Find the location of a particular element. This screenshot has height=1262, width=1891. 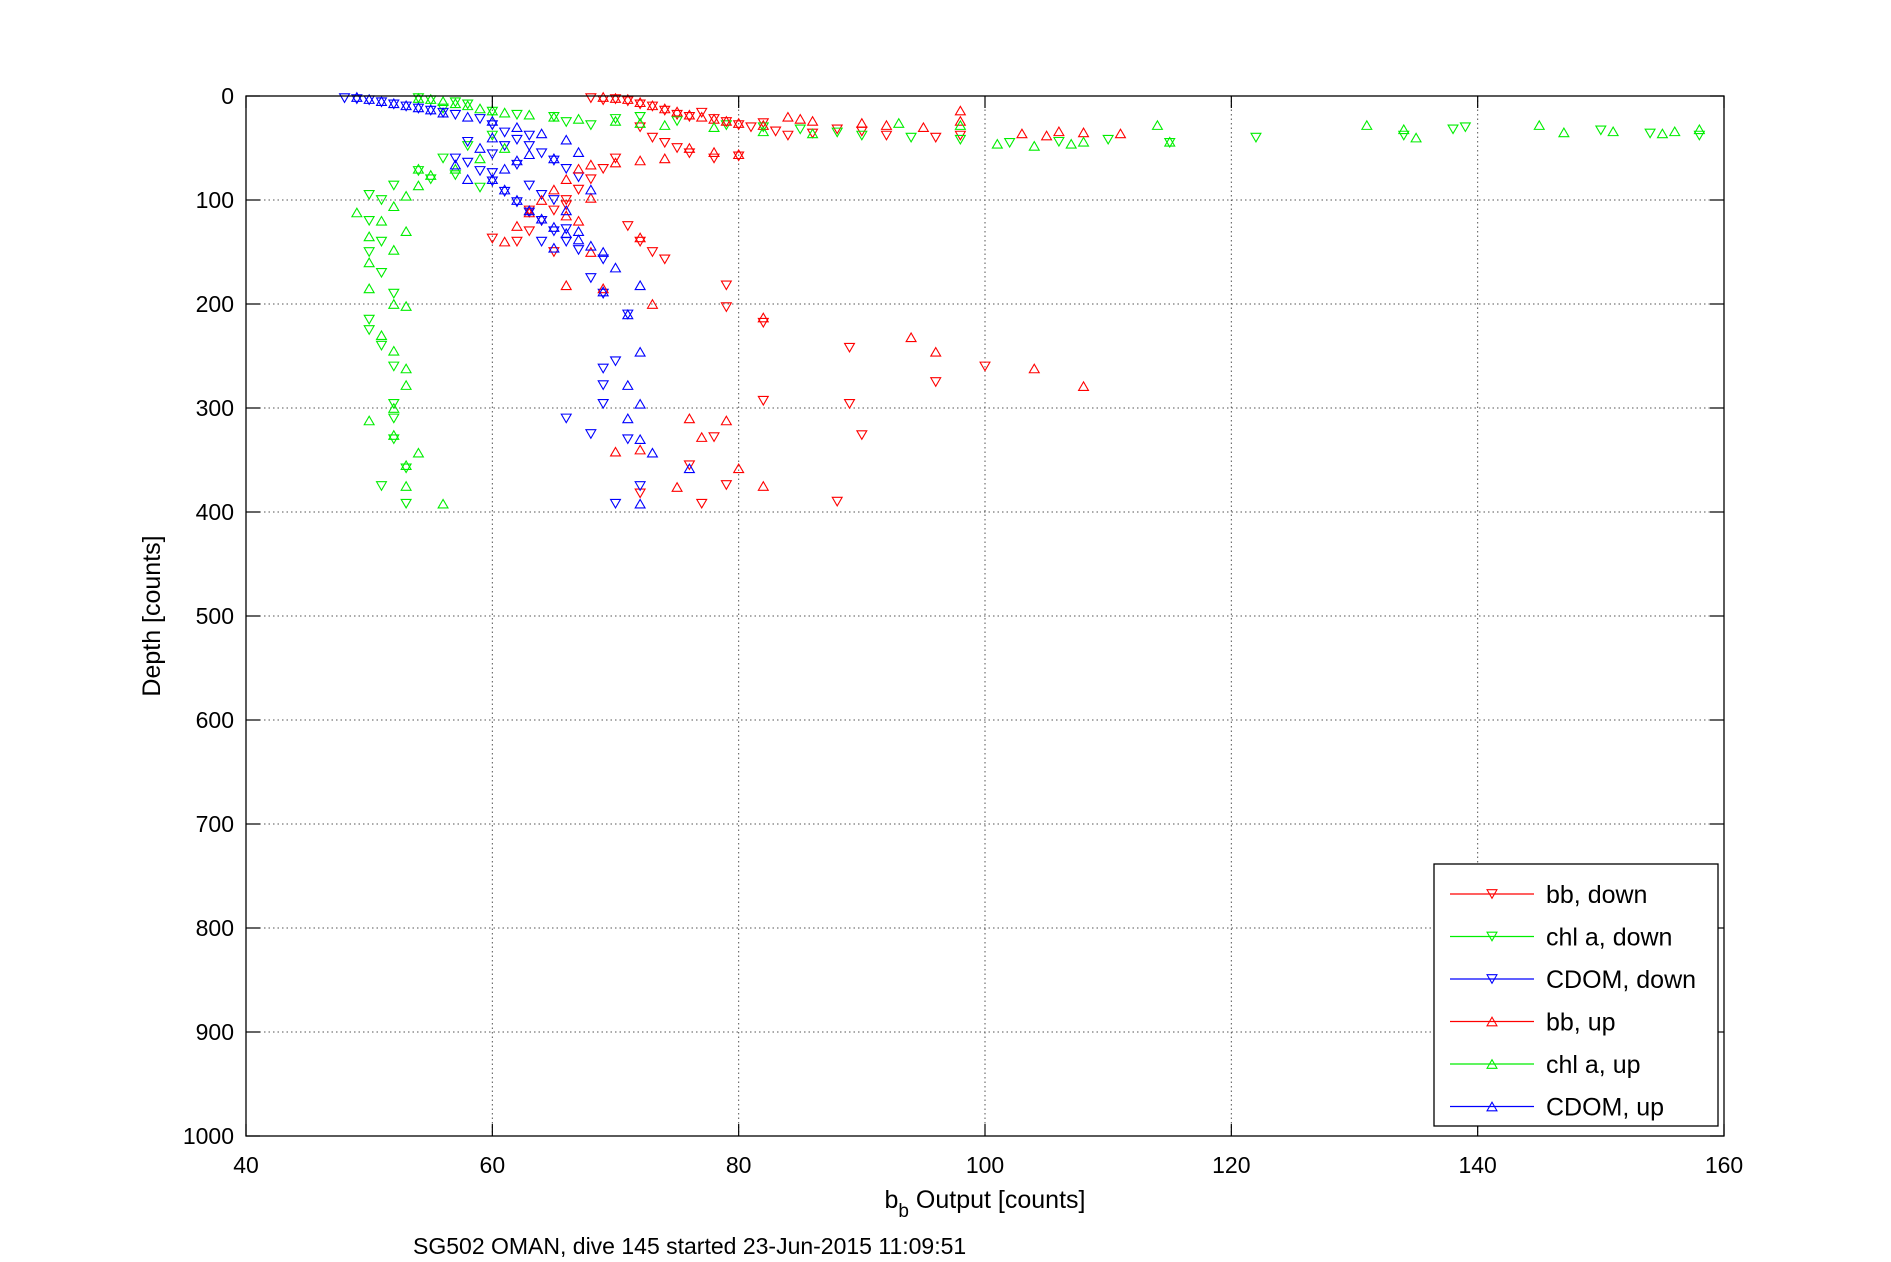

legend-label: bb, down is located at coordinates (1596, 895).